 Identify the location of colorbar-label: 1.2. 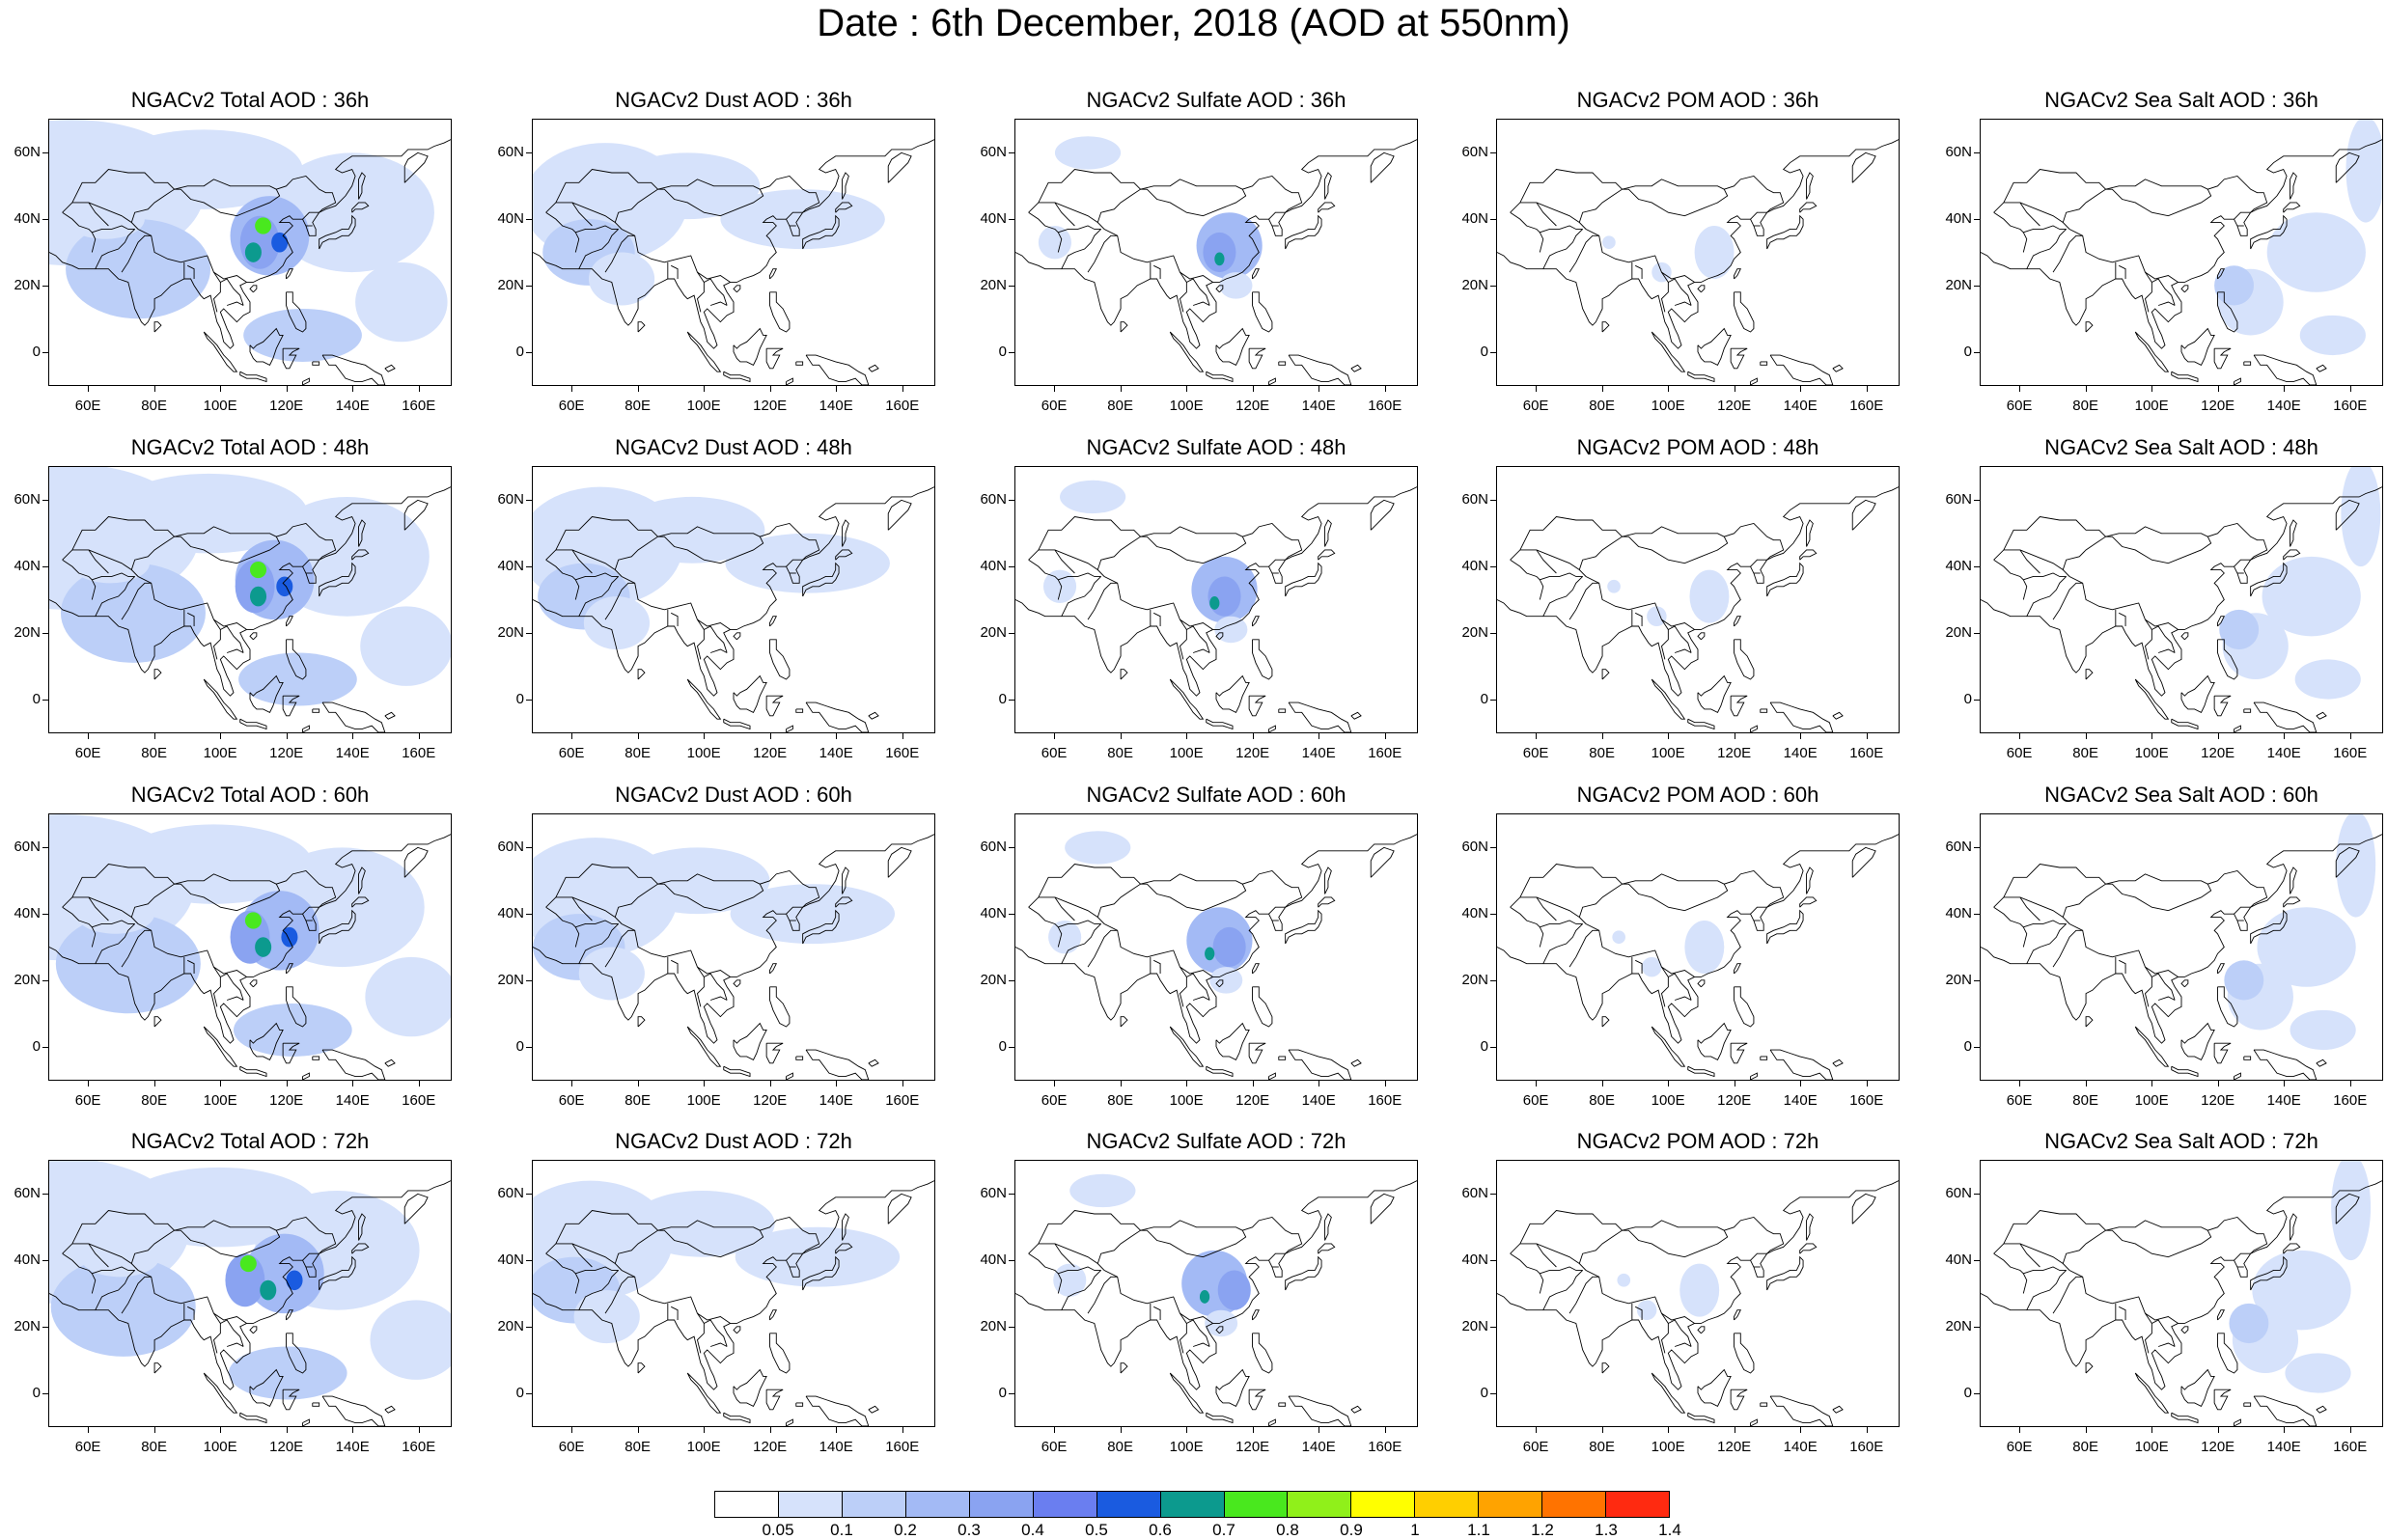
(1542, 1530).